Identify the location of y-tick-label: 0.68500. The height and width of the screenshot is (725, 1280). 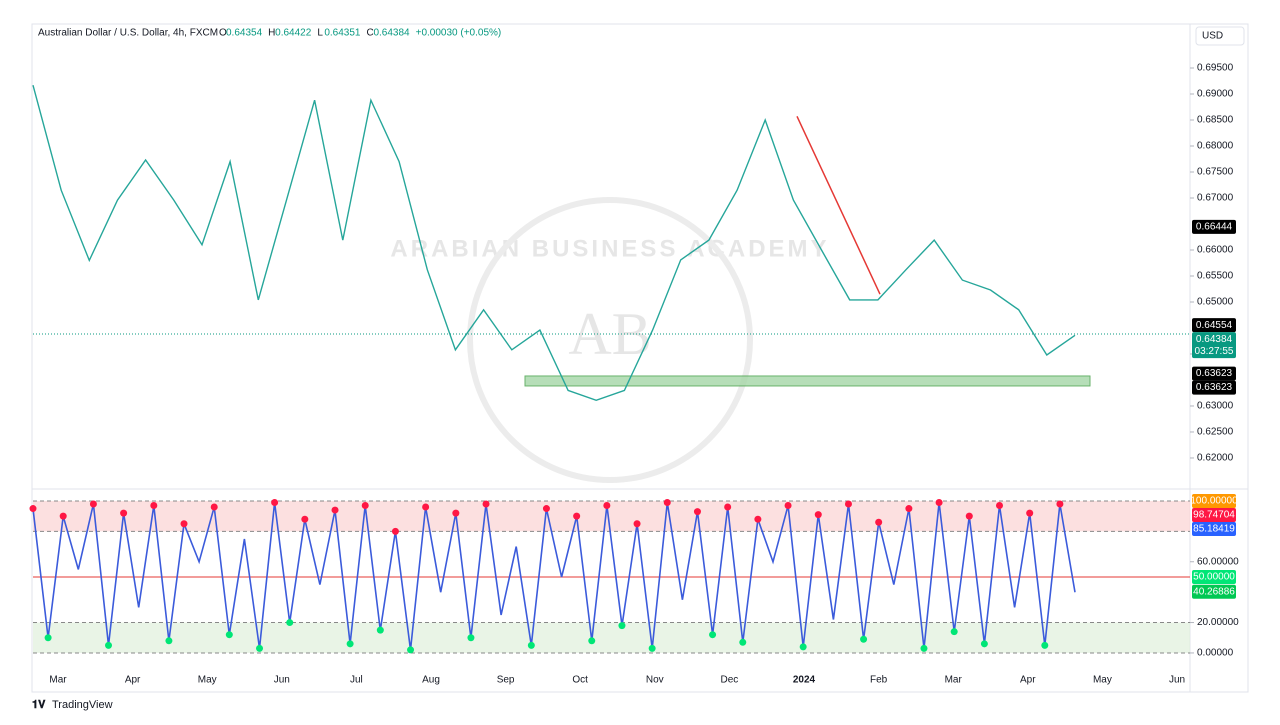
(1215, 120).